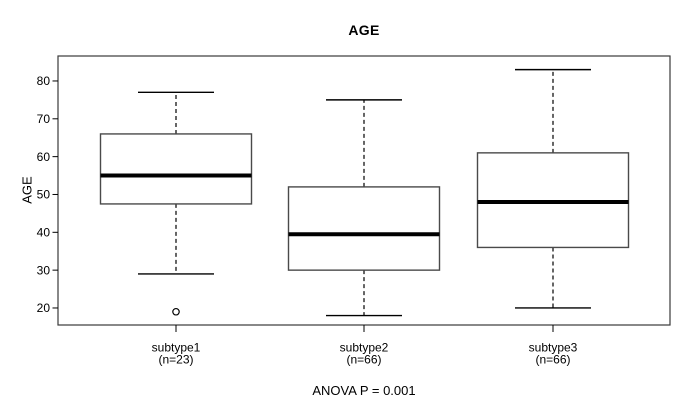 This screenshot has height=400, width=700. I want to click on x-axis-count-label: (n=23), so click(175, 360).